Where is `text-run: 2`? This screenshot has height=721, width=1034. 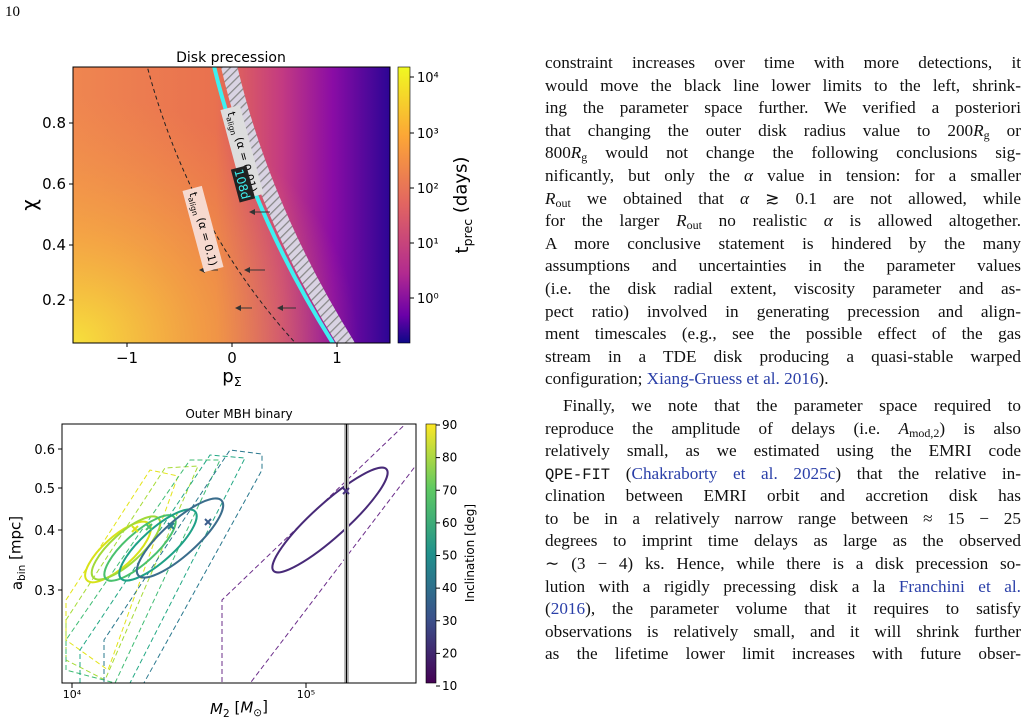
text-run: 2 is located at coordinates (226, 714).